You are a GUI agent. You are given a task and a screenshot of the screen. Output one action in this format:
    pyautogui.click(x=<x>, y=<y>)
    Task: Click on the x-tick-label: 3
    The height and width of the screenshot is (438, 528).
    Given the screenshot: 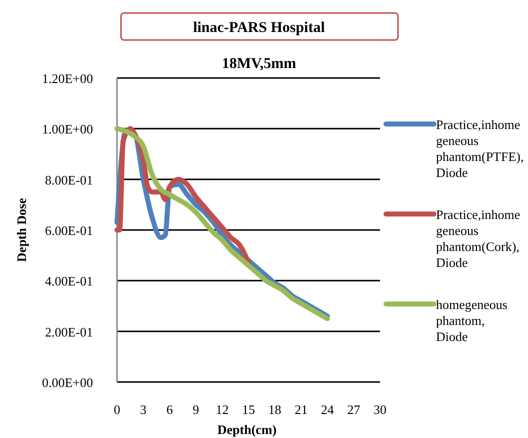 What is the action you would take?
    pyautogui.click(x=143, y=409)
    